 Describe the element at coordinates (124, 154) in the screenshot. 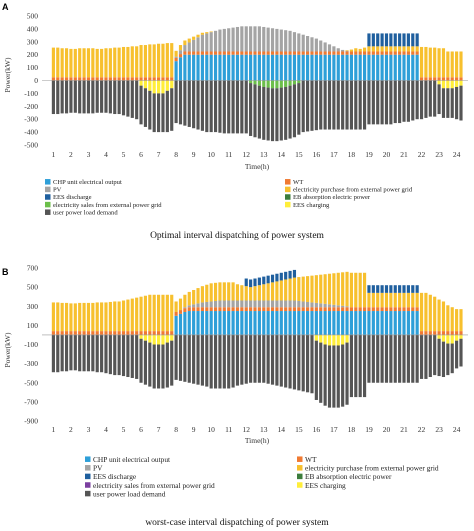

I see `x-tick-label: 5` at that location.